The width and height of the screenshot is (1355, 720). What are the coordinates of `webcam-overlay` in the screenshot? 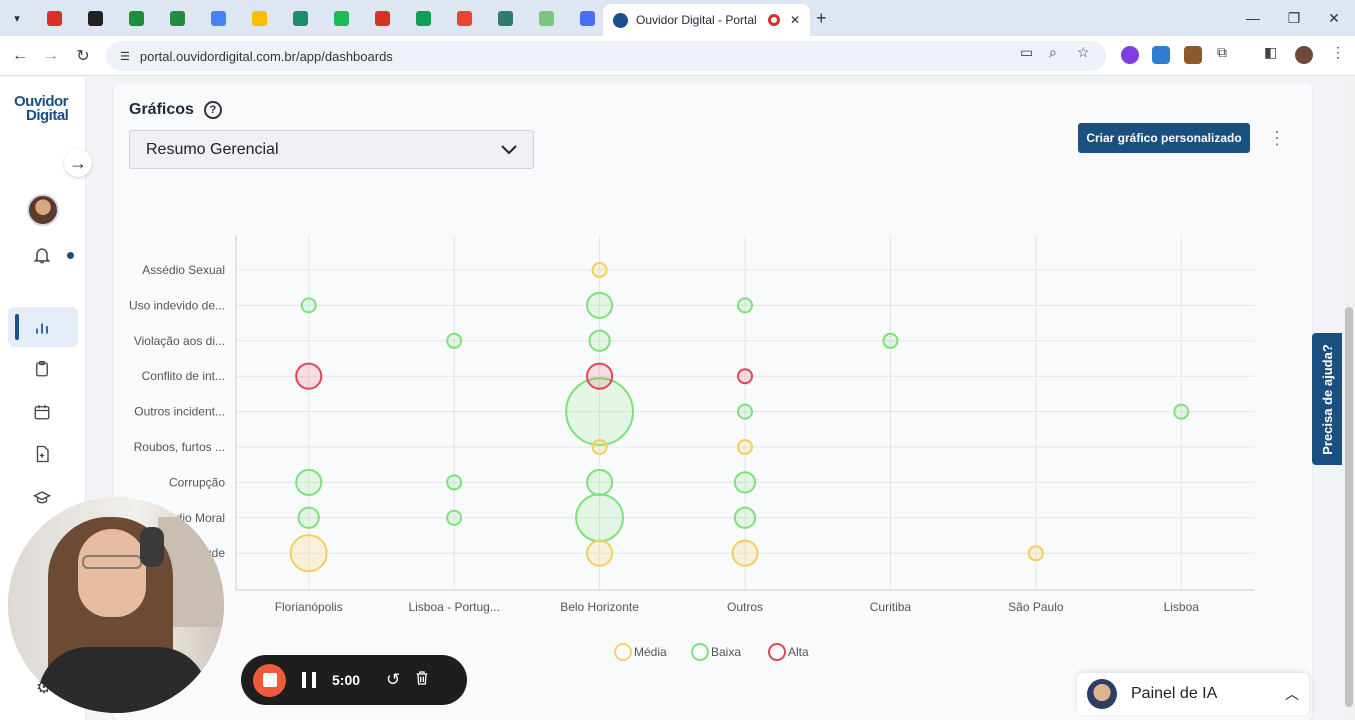 It's located at (116, 605).